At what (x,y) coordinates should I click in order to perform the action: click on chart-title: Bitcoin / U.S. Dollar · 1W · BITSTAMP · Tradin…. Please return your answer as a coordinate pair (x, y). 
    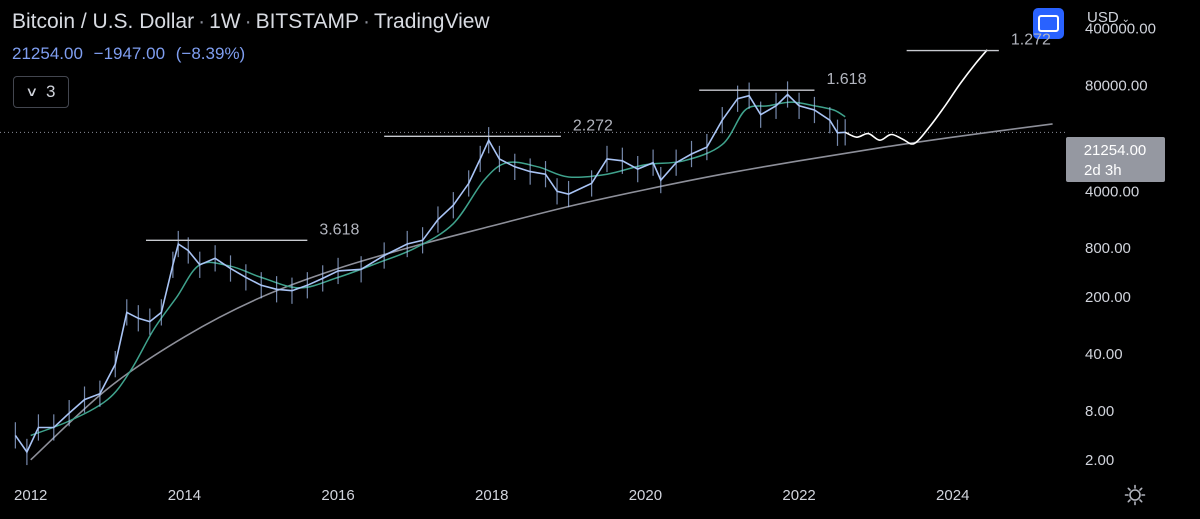
    Looking at the image, I should click on (251, 22).